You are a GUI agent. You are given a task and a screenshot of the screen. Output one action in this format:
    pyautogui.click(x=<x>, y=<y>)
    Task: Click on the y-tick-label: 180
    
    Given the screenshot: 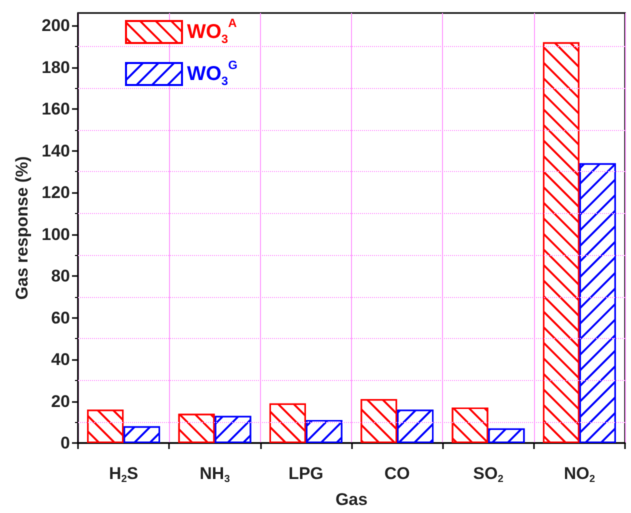 What is the action you would take?
    pyautogui.click(x=56, y=67)
    